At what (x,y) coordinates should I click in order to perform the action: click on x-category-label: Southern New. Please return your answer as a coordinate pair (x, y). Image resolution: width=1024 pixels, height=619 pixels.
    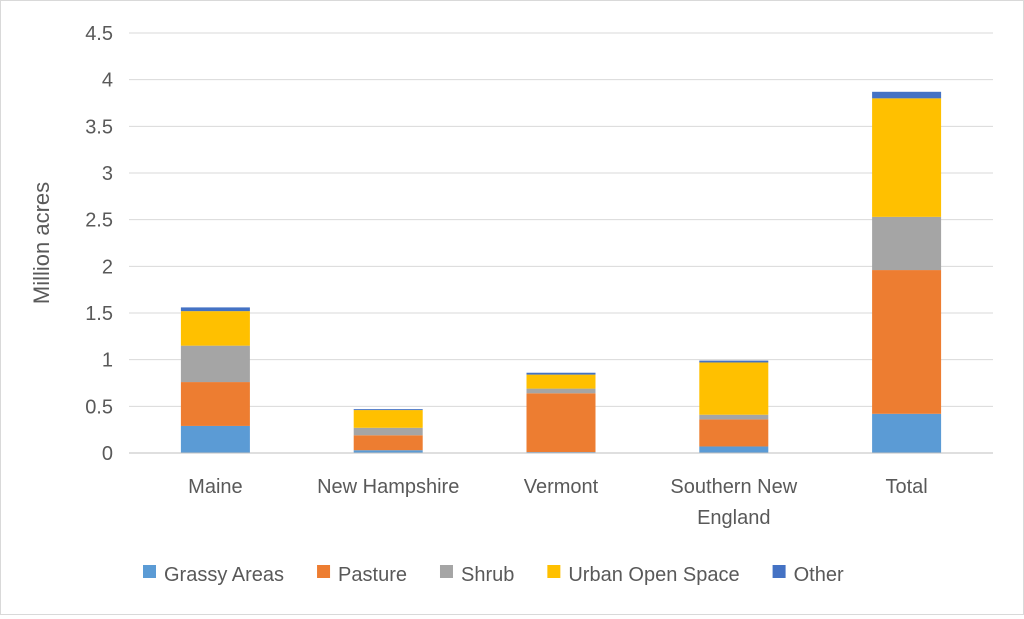
    Looking at the image, I should click on (733, 487).